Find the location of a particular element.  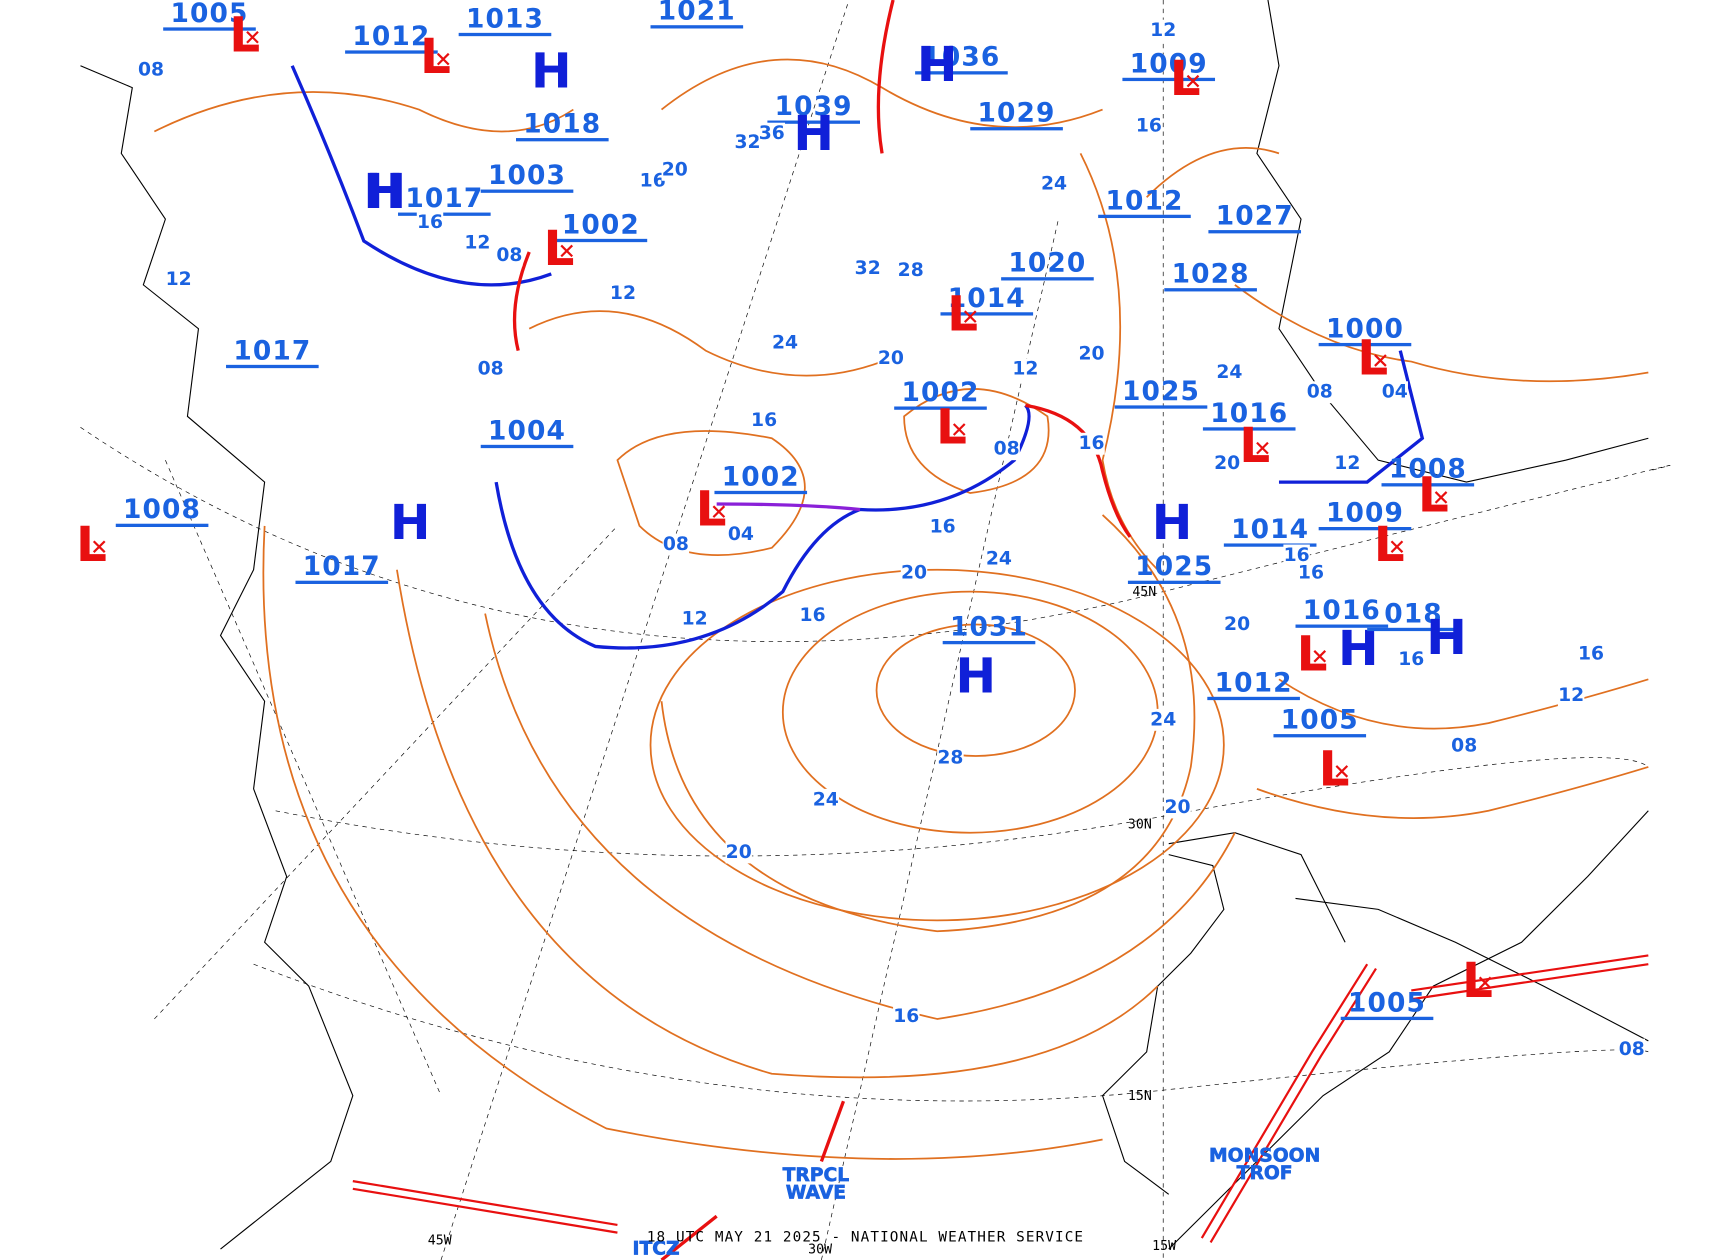

pressure-label: 1031 is located at coordinates (989, 628).